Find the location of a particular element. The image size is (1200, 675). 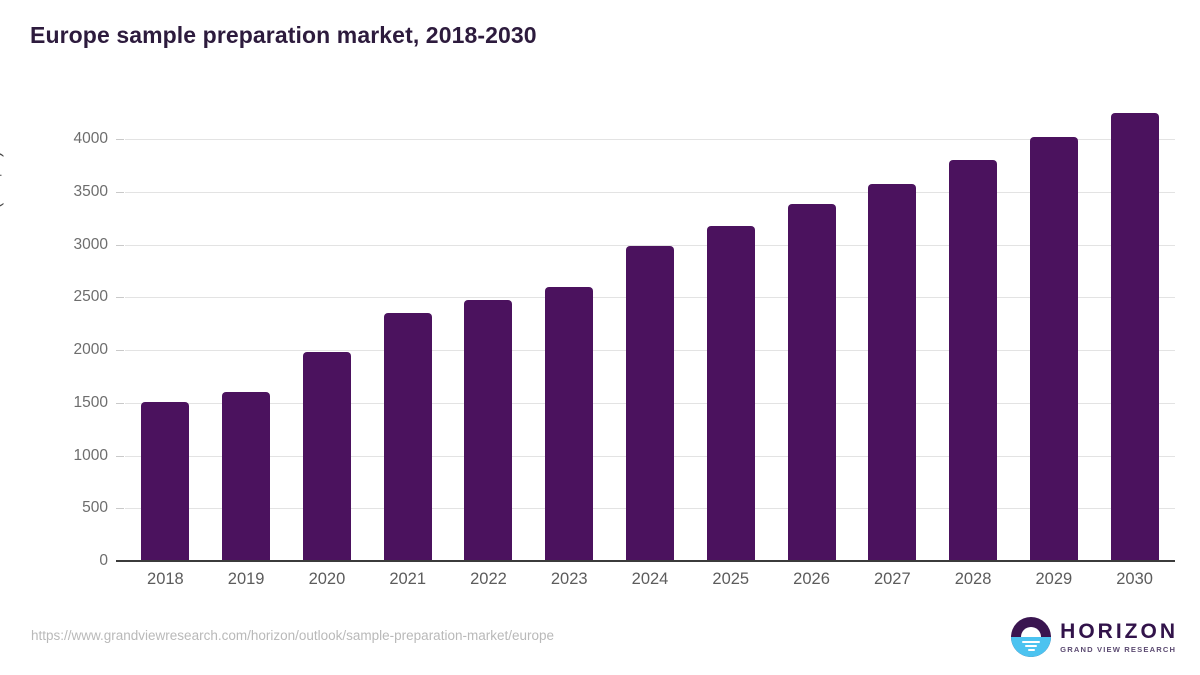

x-tick-label-2018: 2018 is located at coordinates (165, 579).